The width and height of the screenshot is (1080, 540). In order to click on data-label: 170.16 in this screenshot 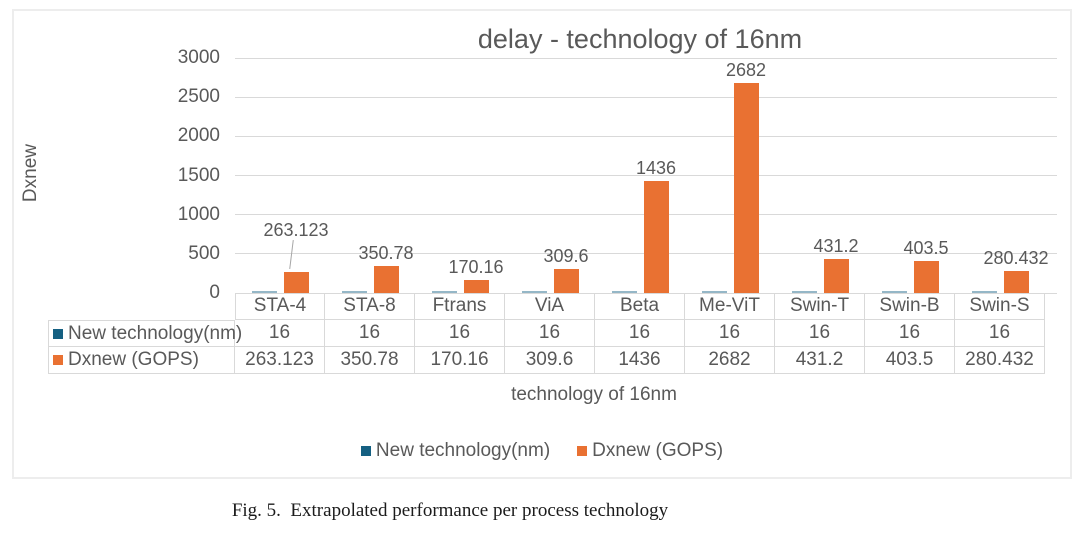, I will do `click(476, 266)`.